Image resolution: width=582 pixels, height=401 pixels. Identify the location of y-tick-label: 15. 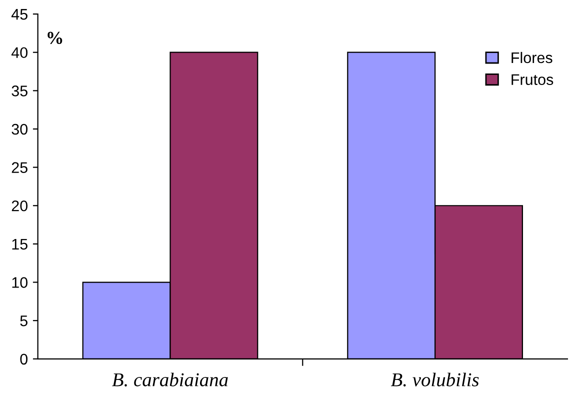
(20, 244).